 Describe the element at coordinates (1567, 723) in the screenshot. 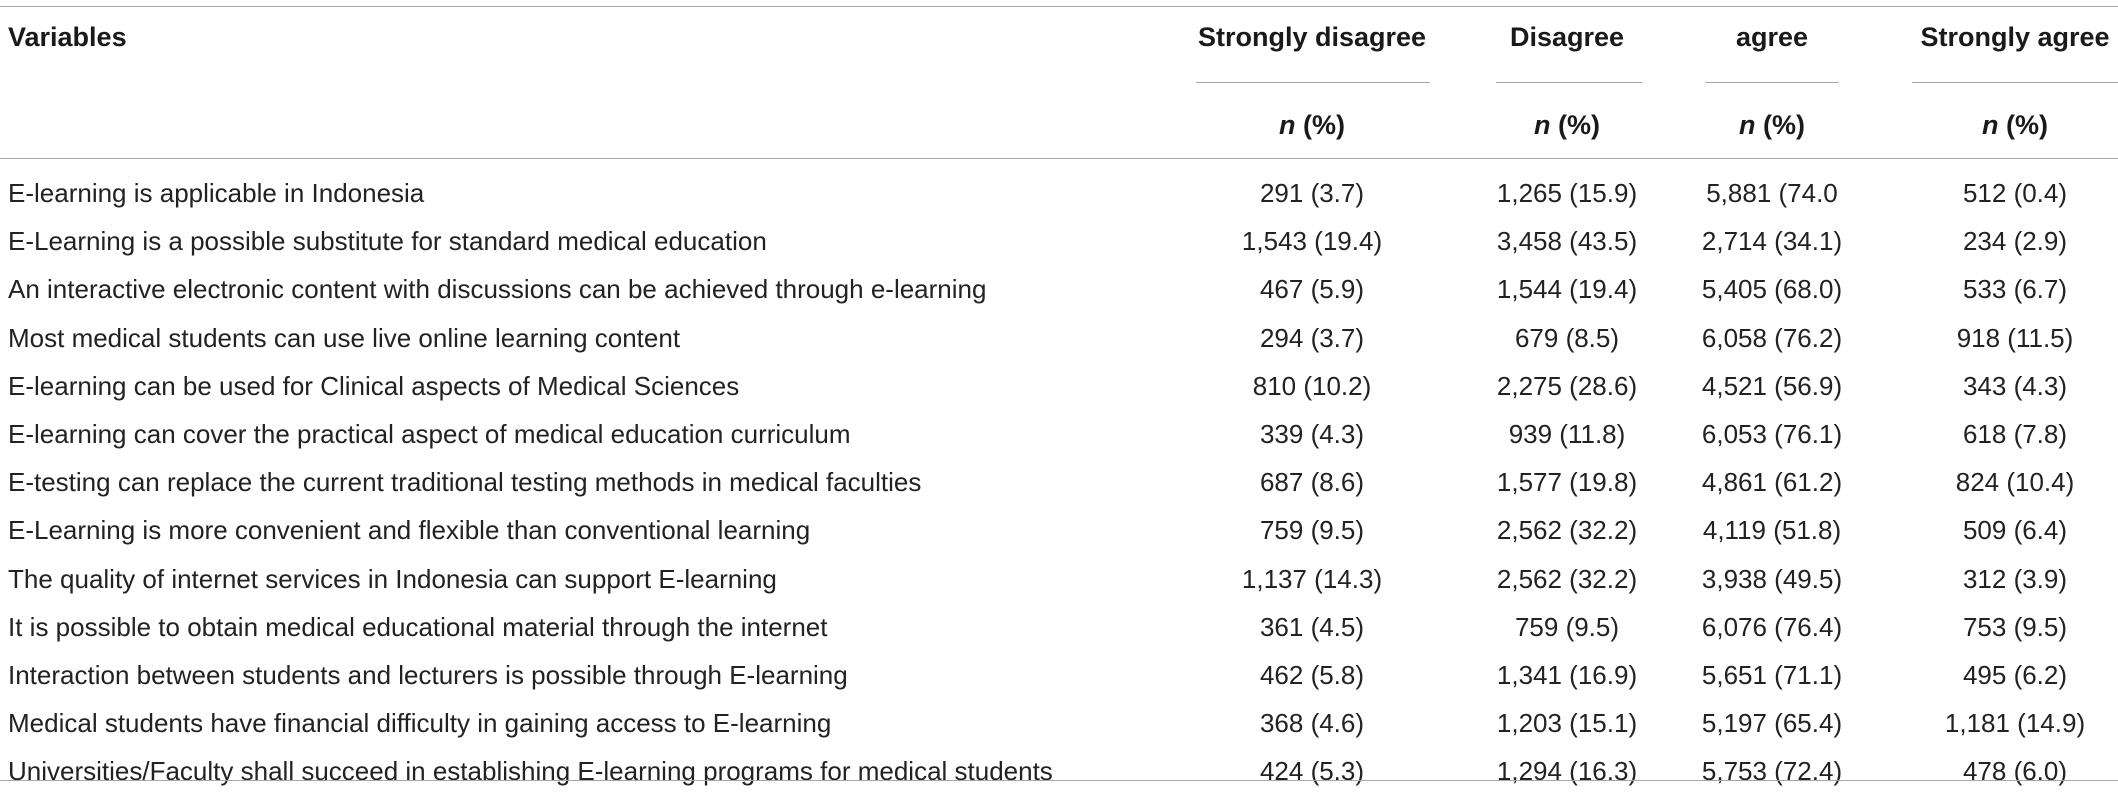

I see `row-value-cell: 1,203 (15.1)` at that location.